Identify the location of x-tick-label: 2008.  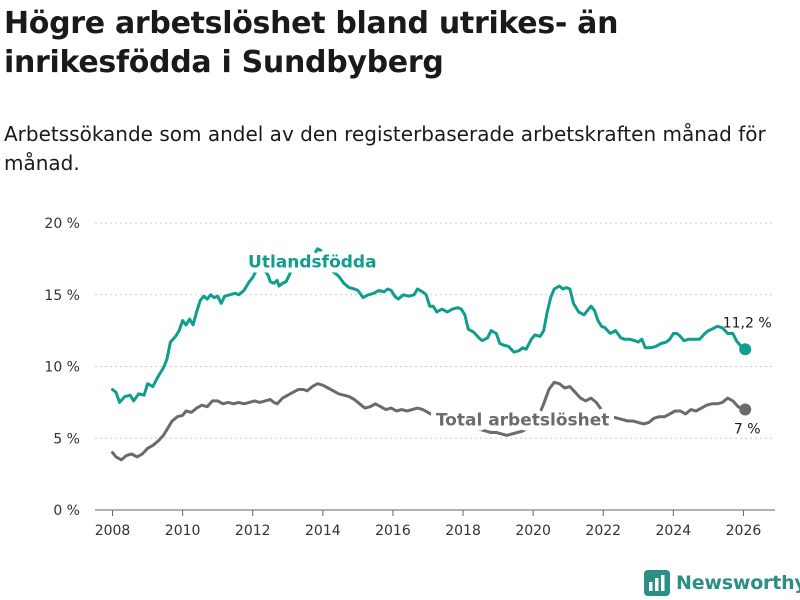
(113, 531).